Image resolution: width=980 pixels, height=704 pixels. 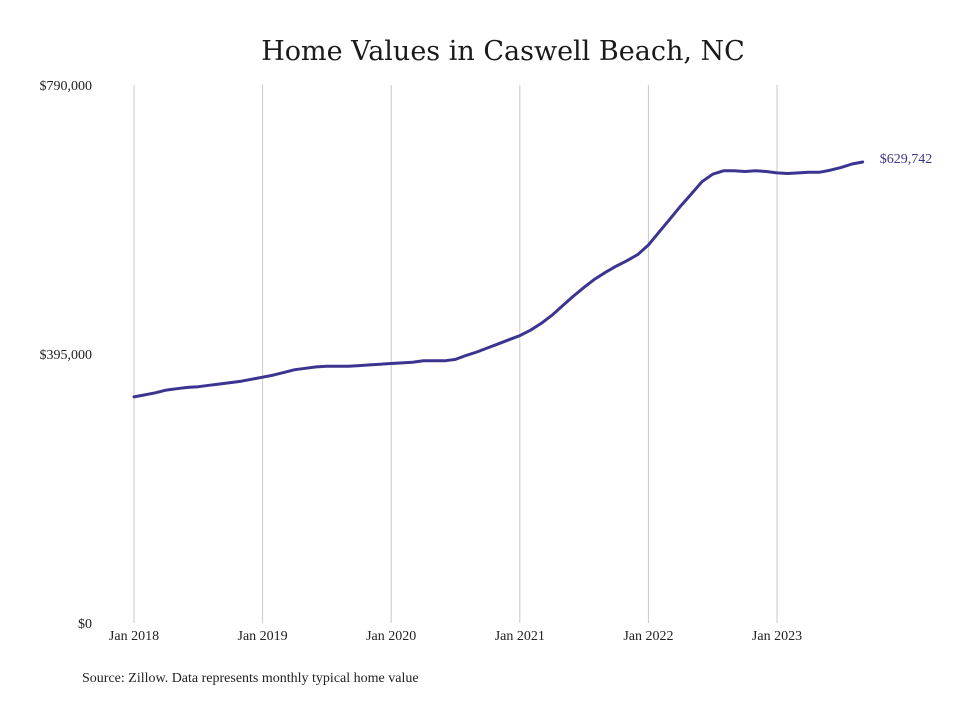 What do you see at coordinates (777, 636) in the screenshot?
I see `x-tick-label: Jan 2023` at bounding box center [777, 636].